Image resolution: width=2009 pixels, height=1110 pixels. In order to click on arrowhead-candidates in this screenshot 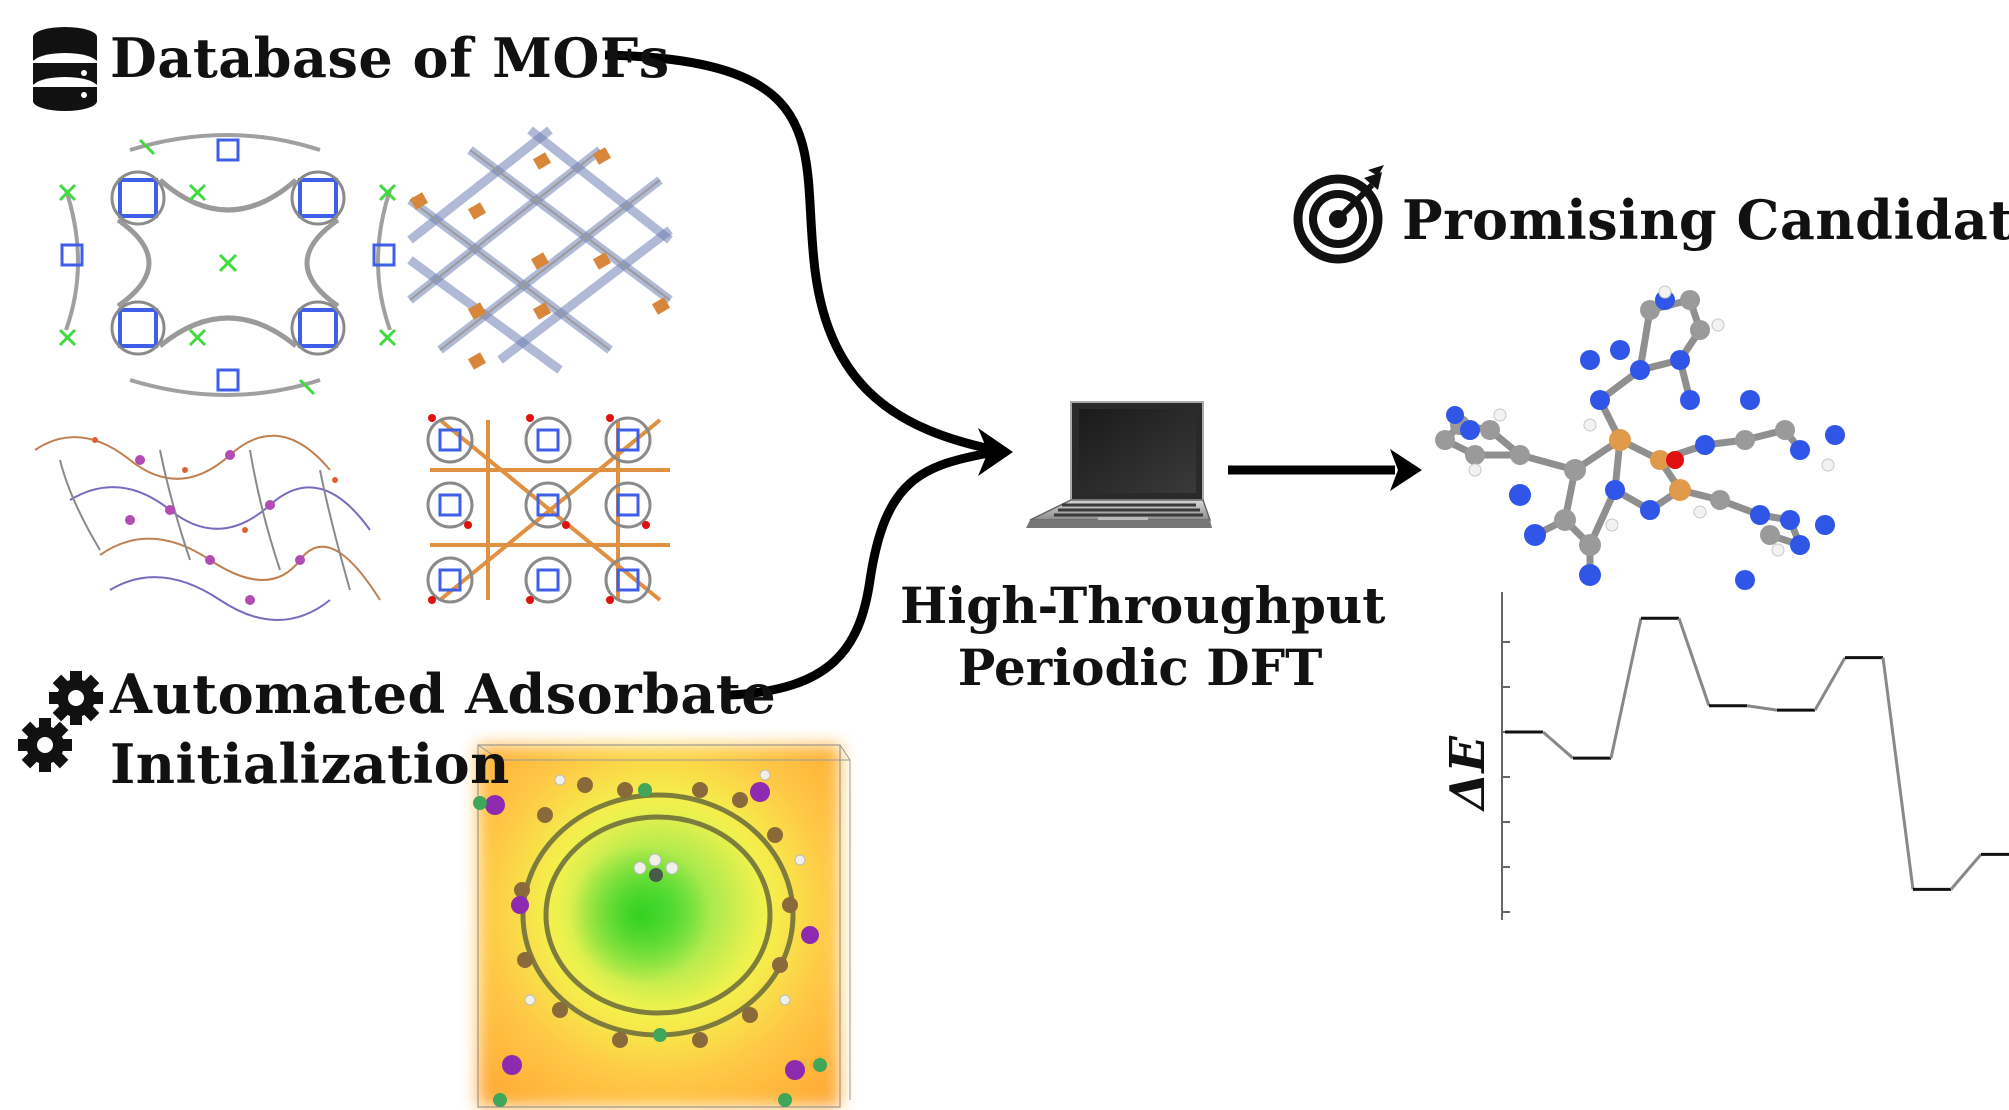, I will do `click(1406, 470)`.